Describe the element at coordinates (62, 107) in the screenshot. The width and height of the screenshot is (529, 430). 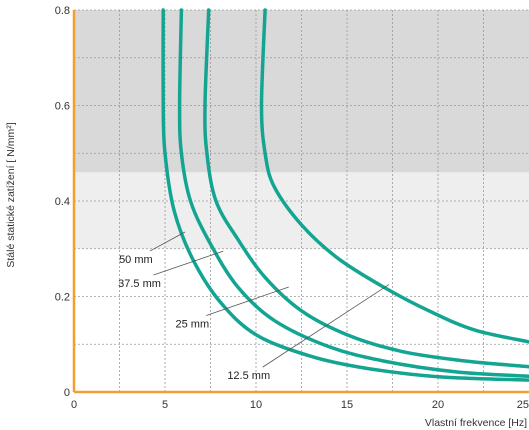
I see `y-tick-label: 0.6` at that location.